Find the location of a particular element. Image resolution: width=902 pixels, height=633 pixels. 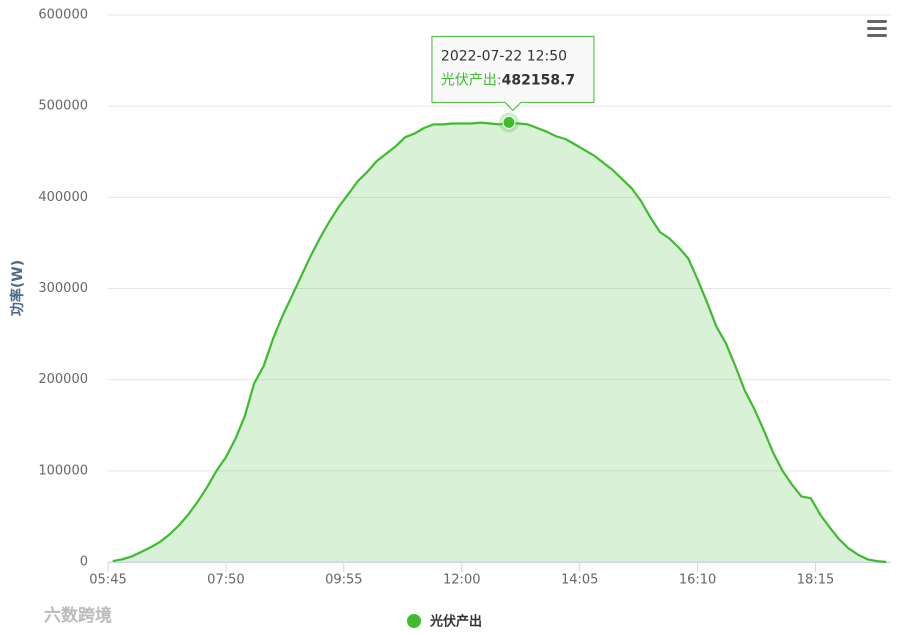

tooltip-box is located at coordinates (513, 73).